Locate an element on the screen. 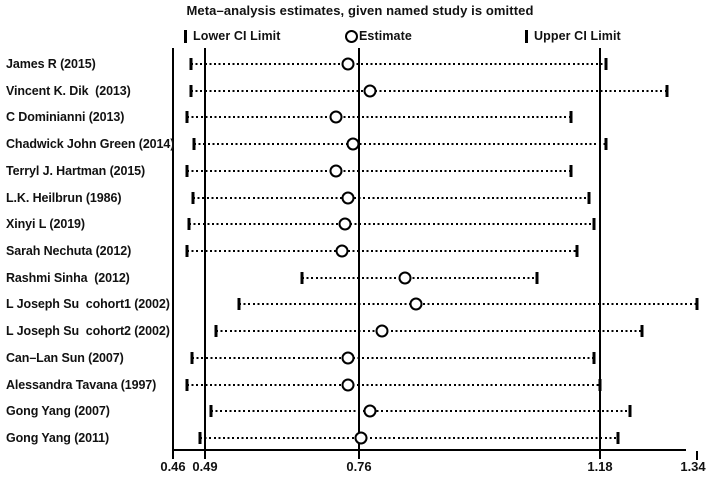 The image size is (708, 478). study-label: Xinyi L (2019) is located at coordinates (45, 224).